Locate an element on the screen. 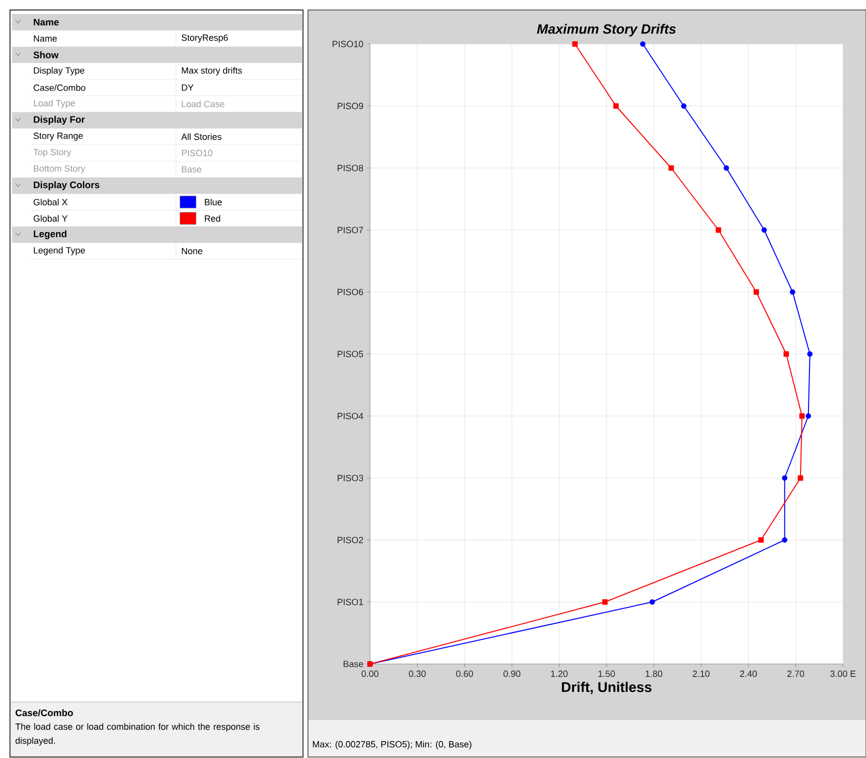  y-tick-label: PISO4 is located at coordinates (351, 416).